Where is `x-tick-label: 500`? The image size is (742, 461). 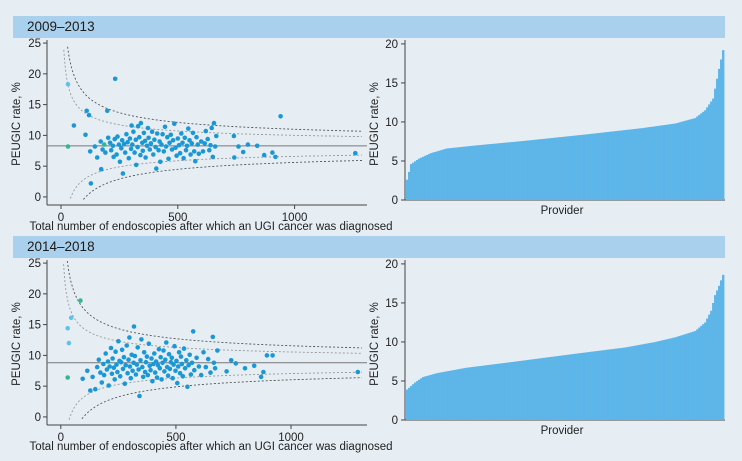
x-tick-label: 500 is located at coordinates (175, 438).